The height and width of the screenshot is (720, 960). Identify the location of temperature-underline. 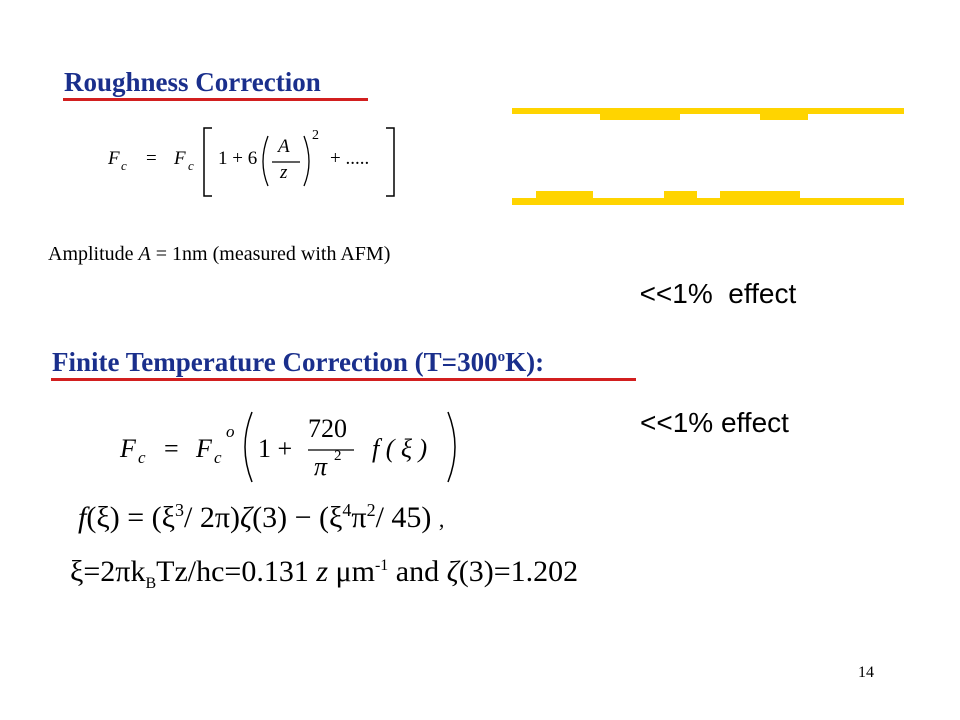
(343, 379).